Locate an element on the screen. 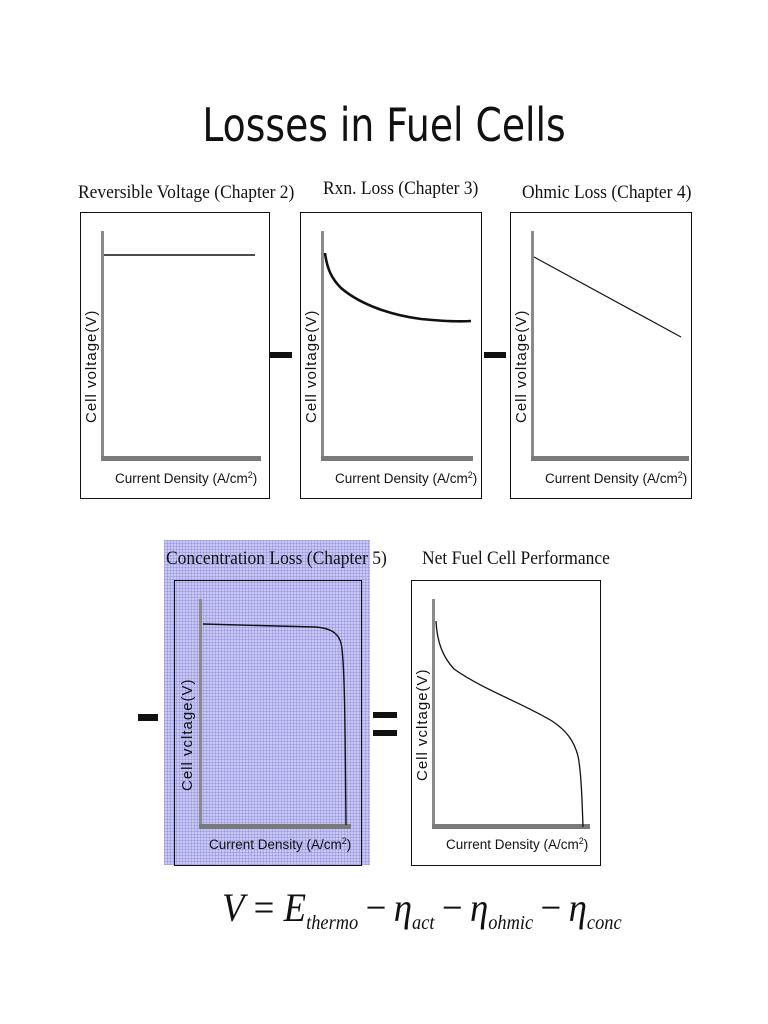 Image resolution: width=768 pixels, height=1024 pixels. activation-loss-curve is located at coordinates (397, 287).